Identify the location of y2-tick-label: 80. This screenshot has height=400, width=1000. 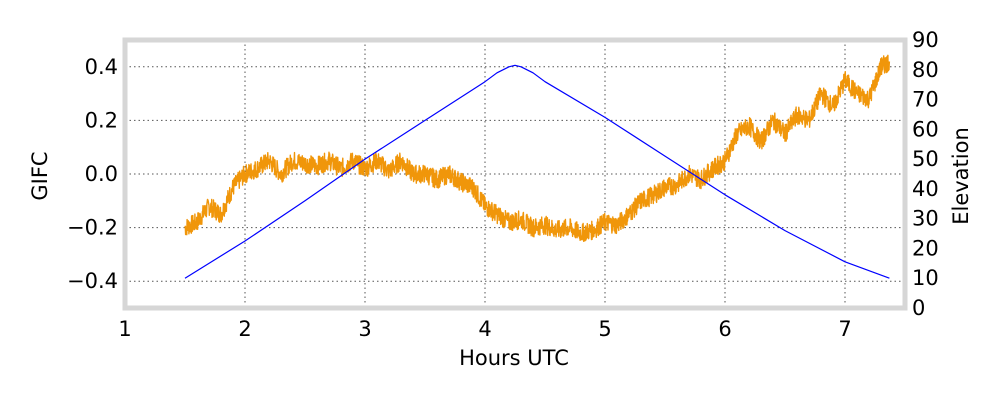
(925, 70).